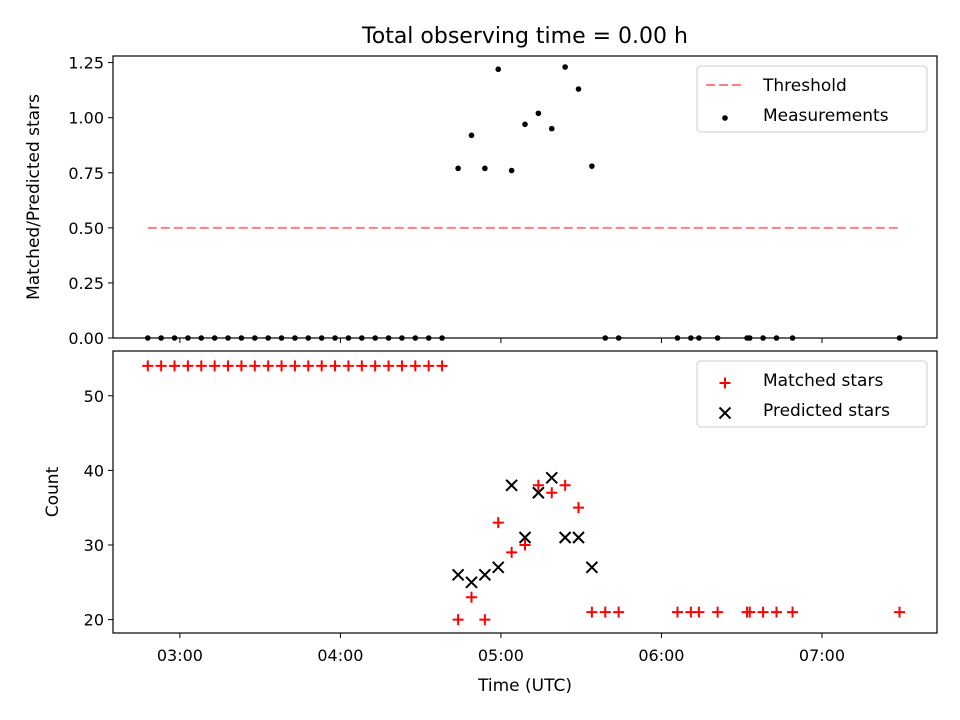 Image resolution: width=960 pixels, height=720 pixels. What do you see at coordinates (826, 116) in the screenshot?
I see `legend-label: Measurements` at bounding box center [826, 116].